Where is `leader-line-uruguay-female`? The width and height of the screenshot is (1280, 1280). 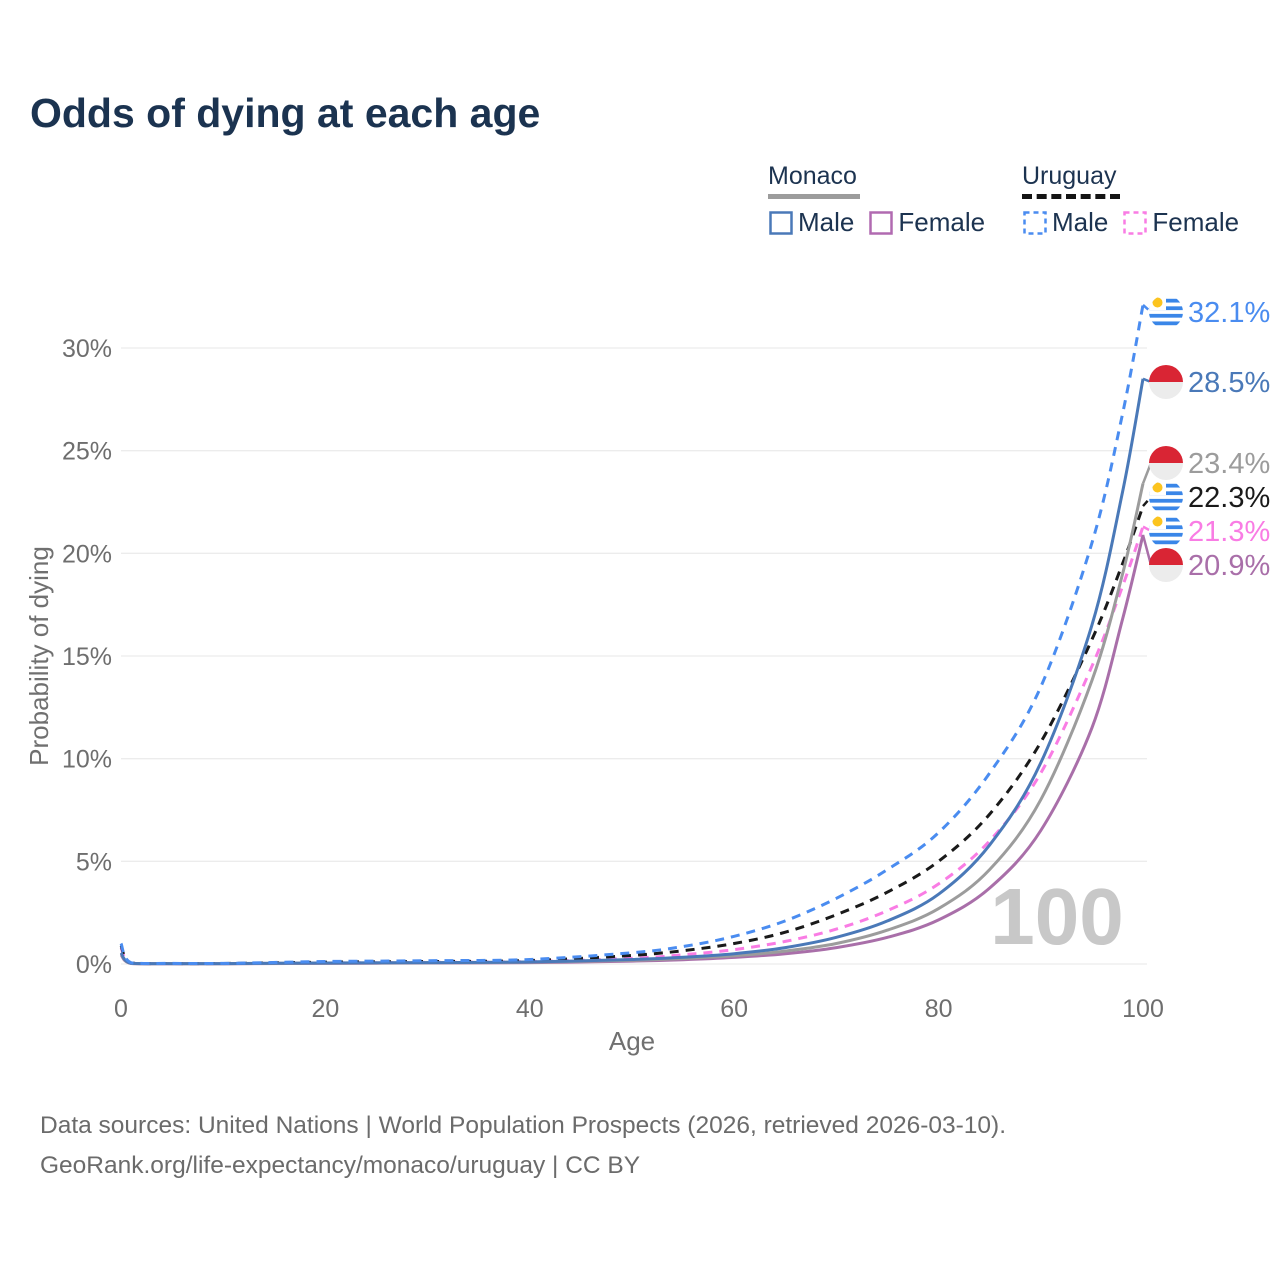 leader-line-uruguay-female is located at coordinates (1147, 529).